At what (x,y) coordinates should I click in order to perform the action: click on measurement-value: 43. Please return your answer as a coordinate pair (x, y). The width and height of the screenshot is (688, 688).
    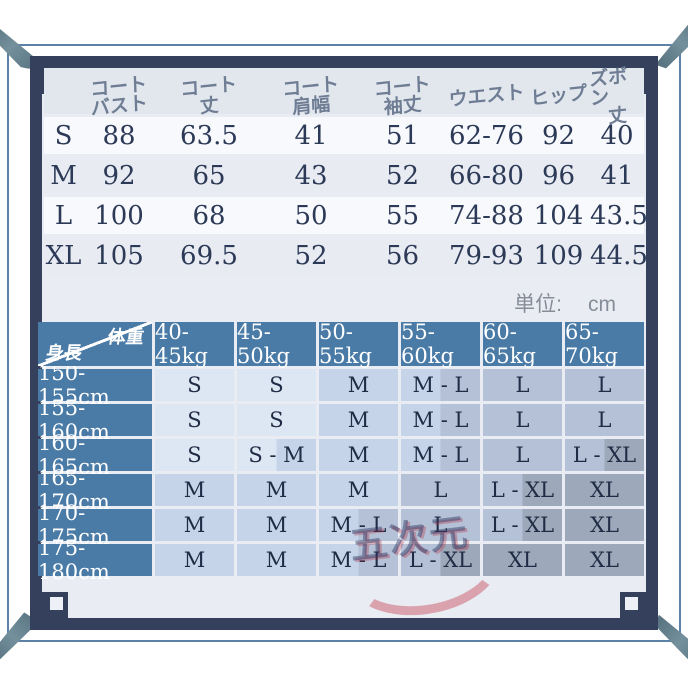
    Looking at the image, I should click on (311, 175).